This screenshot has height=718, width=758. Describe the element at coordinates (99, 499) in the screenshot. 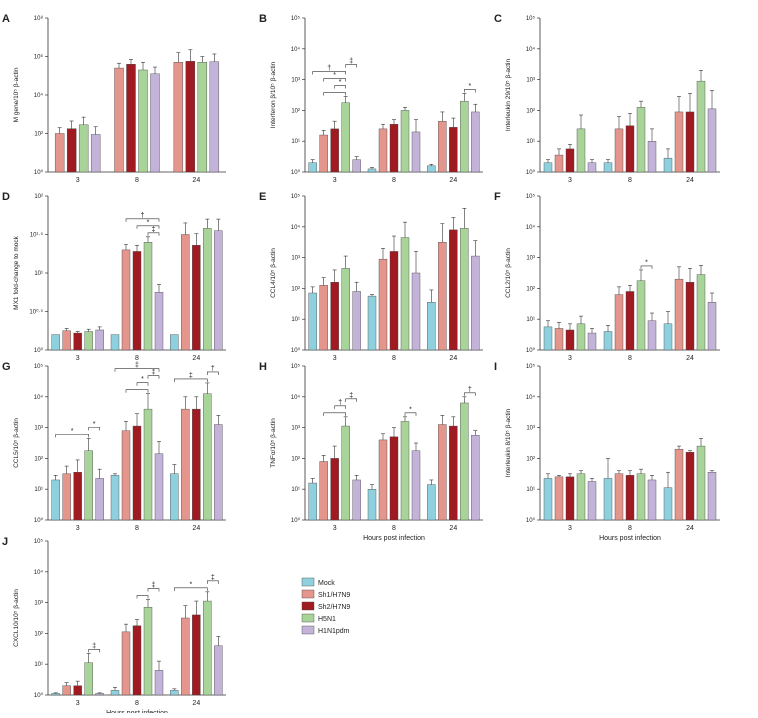

I see `bar-G-3h-h1n1pdm` at that location.